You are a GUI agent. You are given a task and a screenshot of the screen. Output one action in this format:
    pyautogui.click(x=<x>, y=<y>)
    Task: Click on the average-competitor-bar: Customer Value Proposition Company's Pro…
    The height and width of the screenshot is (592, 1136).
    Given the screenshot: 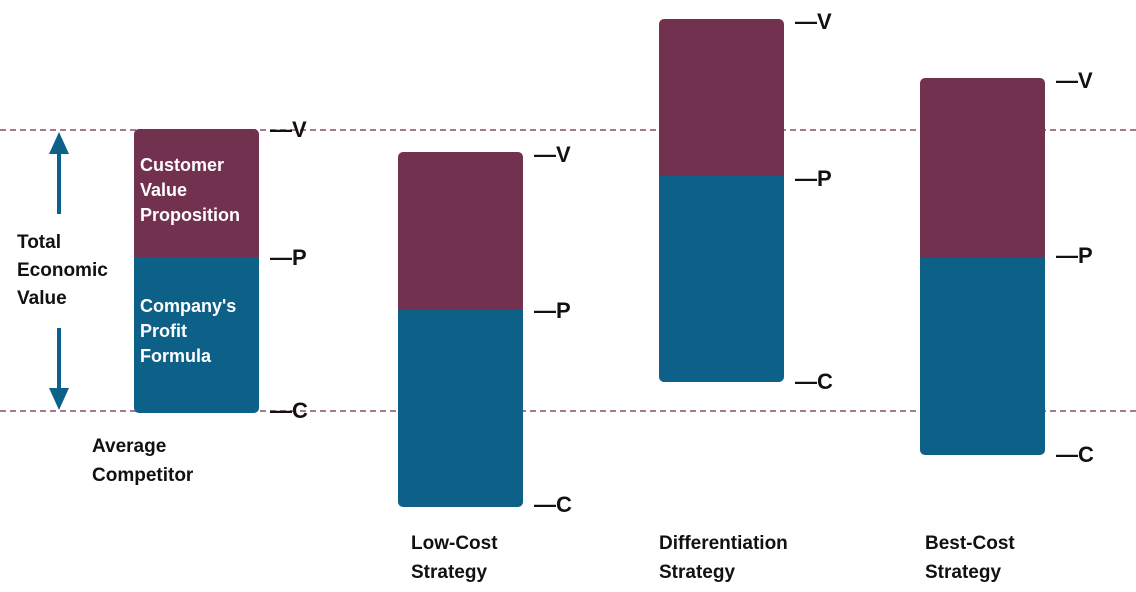 What is the action you would take?
    pyautogui.click(x=196, y=271)
    